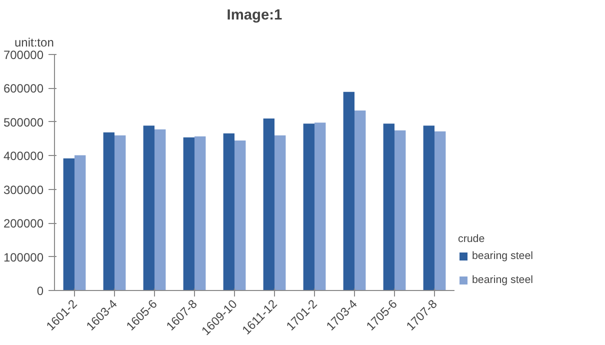 The height and width of the screenshot is (345, 605). I want to click on y-tick-label: 700000, so click(23, 55).